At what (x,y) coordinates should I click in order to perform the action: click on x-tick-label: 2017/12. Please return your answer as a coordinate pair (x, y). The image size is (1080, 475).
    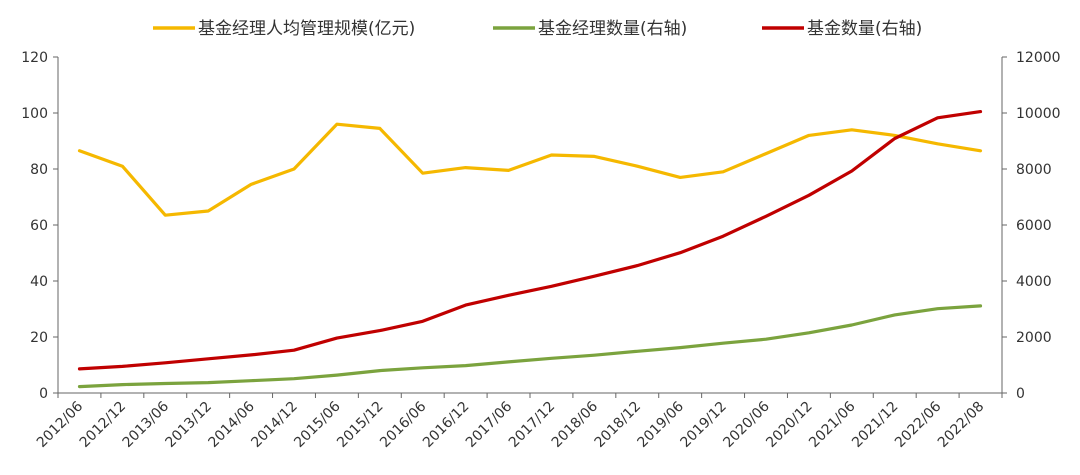
    Looking at the image, I should click on (532, 425).